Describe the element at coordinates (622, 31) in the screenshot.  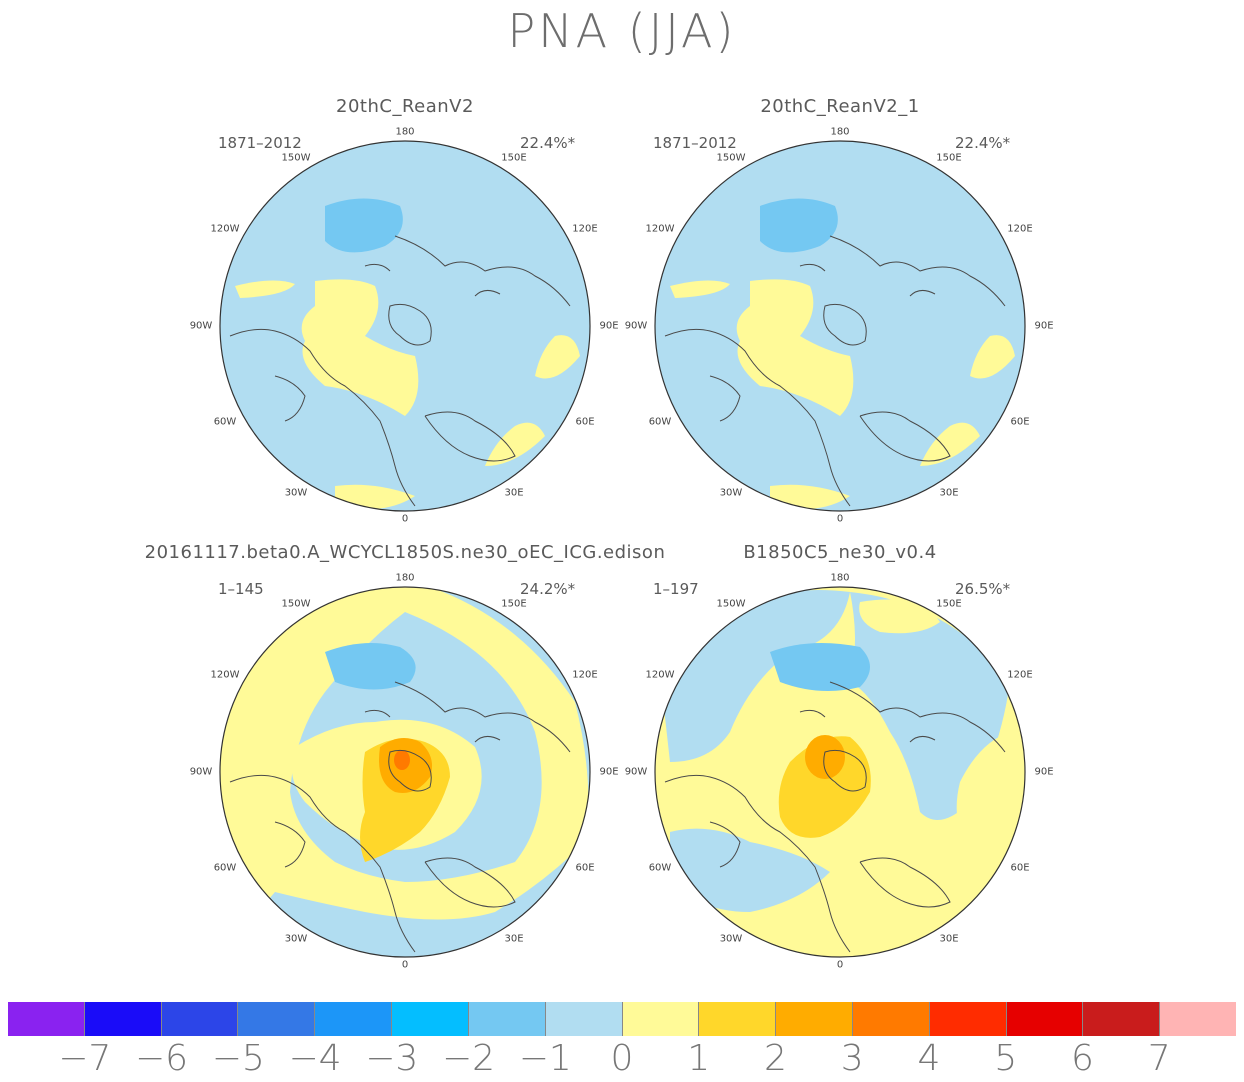
I see `figure-title: PNA (JJA)` at that location.